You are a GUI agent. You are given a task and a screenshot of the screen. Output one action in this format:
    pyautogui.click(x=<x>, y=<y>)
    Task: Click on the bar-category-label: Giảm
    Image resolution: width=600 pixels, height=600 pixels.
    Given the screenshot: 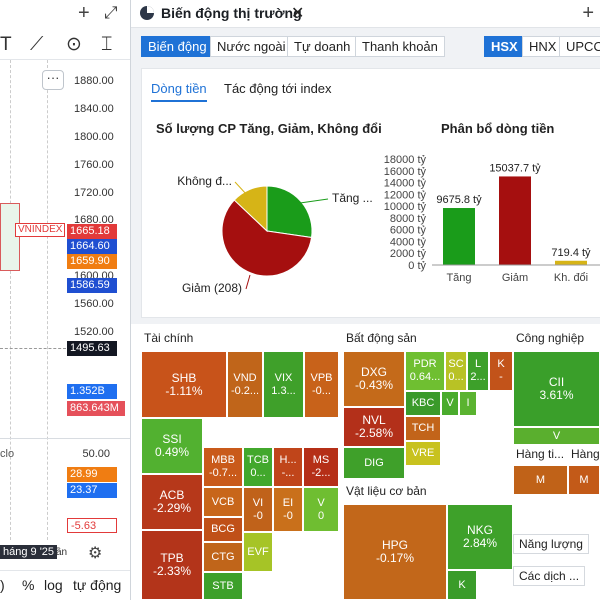 What is the action you would take?
    pyautogui.click(x=515, y=278)
    